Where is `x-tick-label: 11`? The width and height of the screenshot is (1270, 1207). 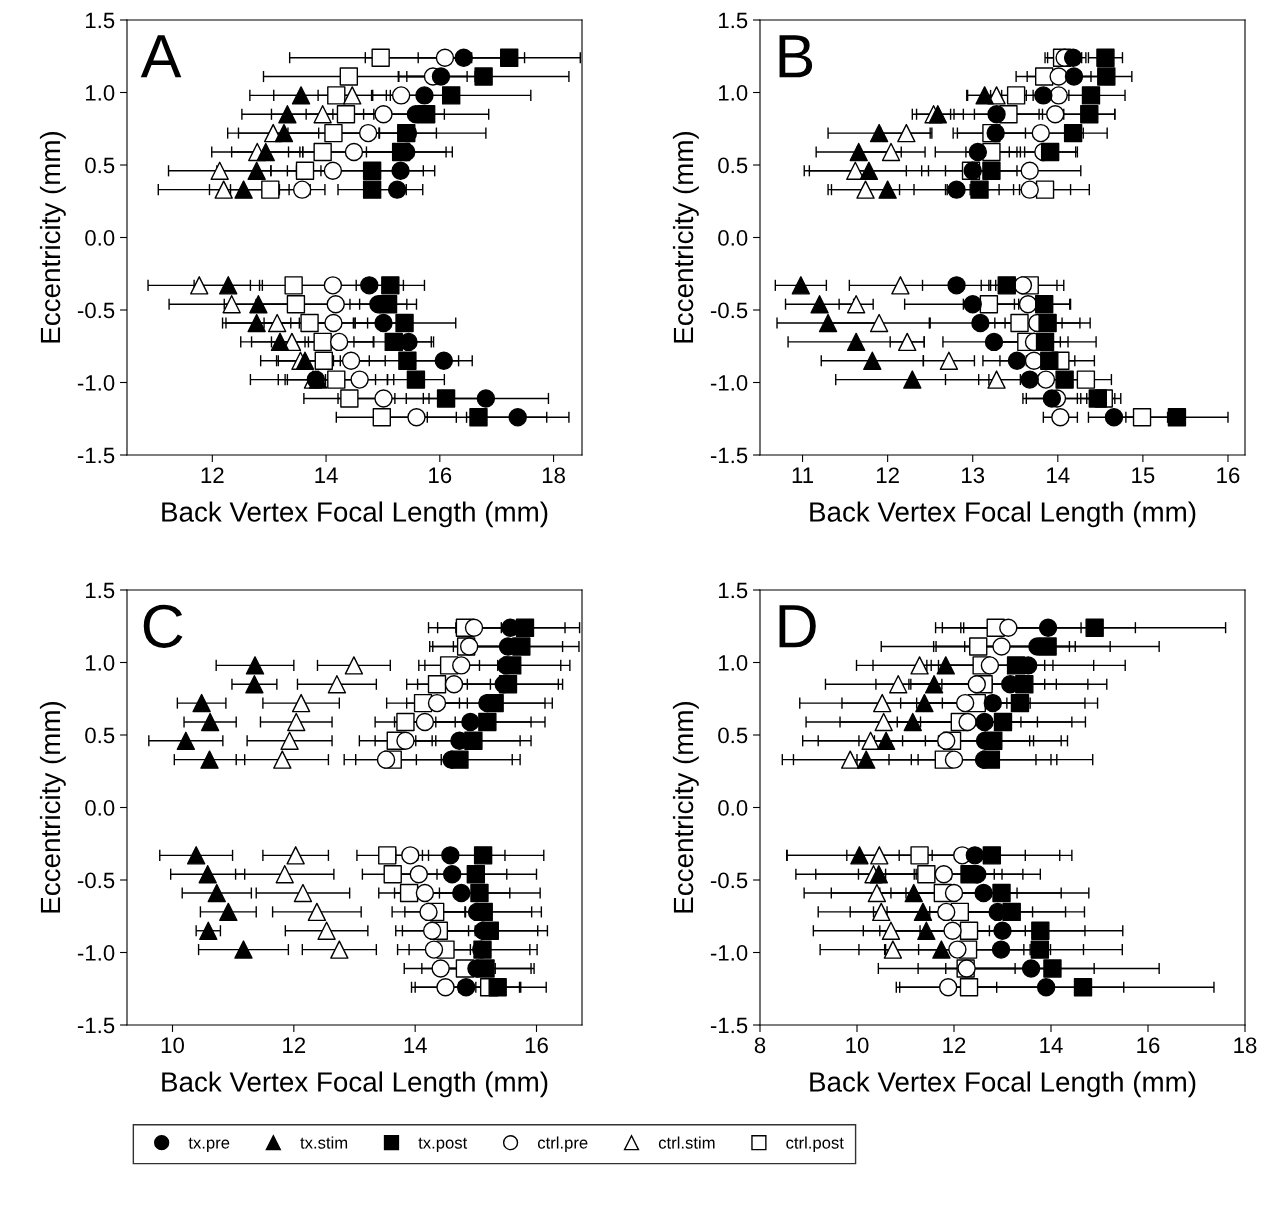
x-tick-label: 11 is located at coordinates (802, 475).